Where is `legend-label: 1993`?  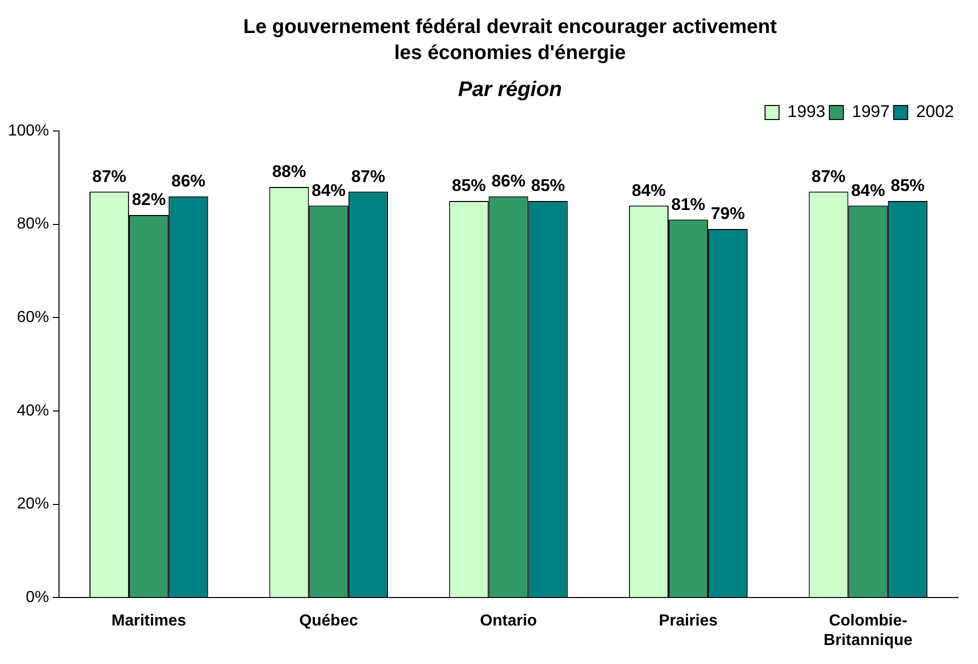
legend-label: 1993 is located at coordinates (807, 112).